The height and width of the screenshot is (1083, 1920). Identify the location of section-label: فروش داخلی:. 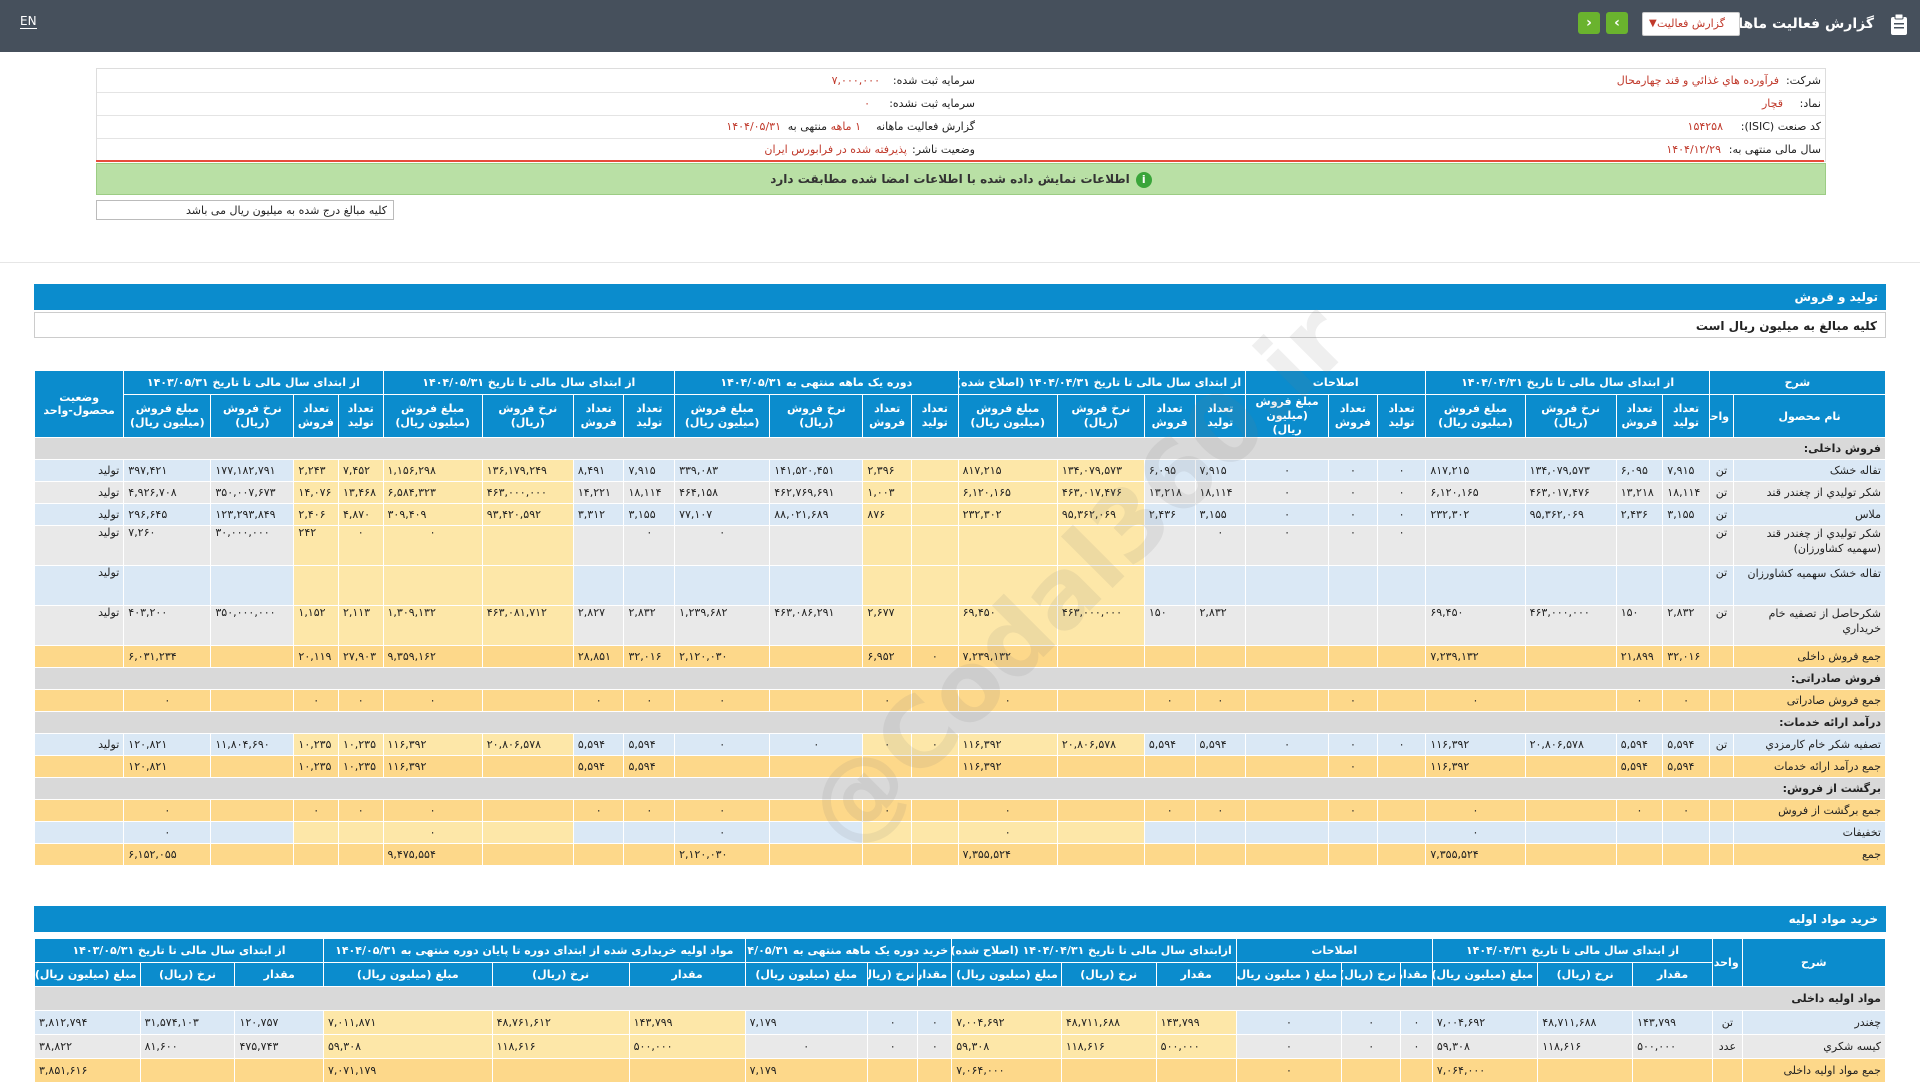
(960, 448).